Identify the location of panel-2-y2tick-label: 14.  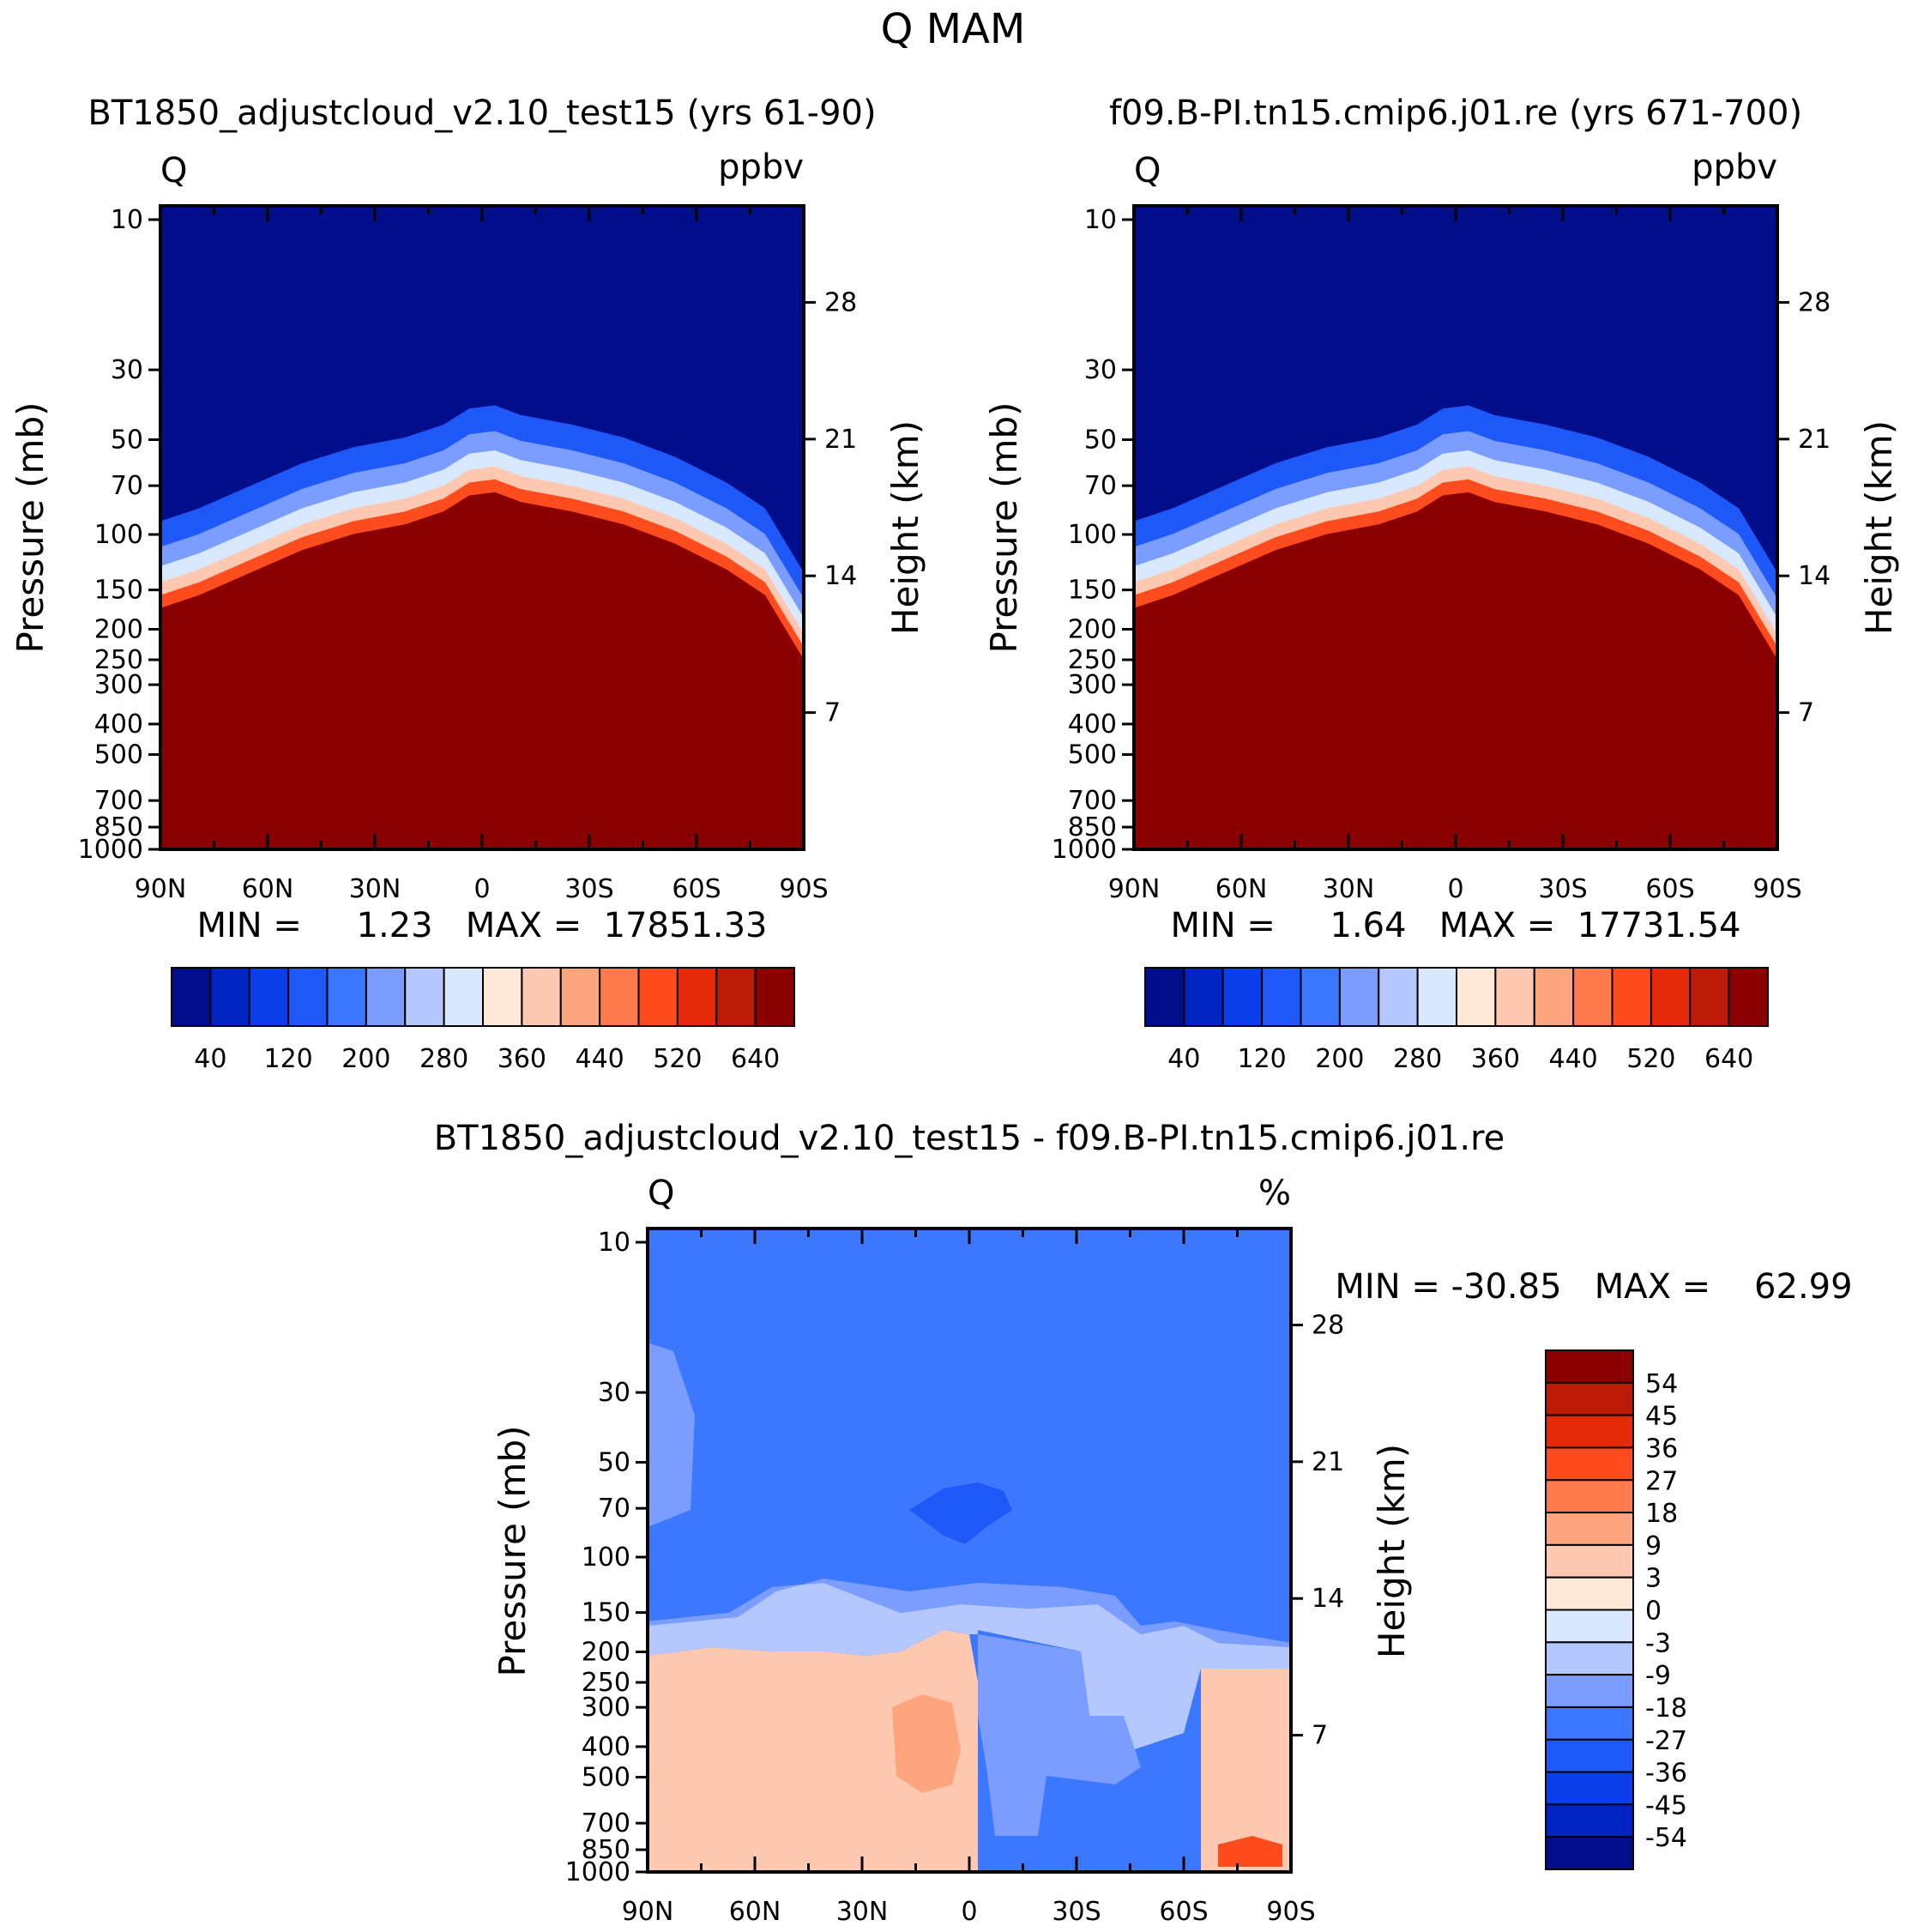
(1814, 576).